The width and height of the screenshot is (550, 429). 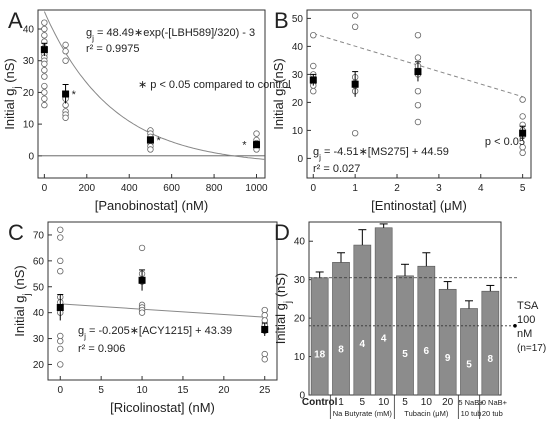 What do you see at coordinates (471, 413) in the screenshot?
I see `category-label: 10 tub` at bounding box center [471, 413].